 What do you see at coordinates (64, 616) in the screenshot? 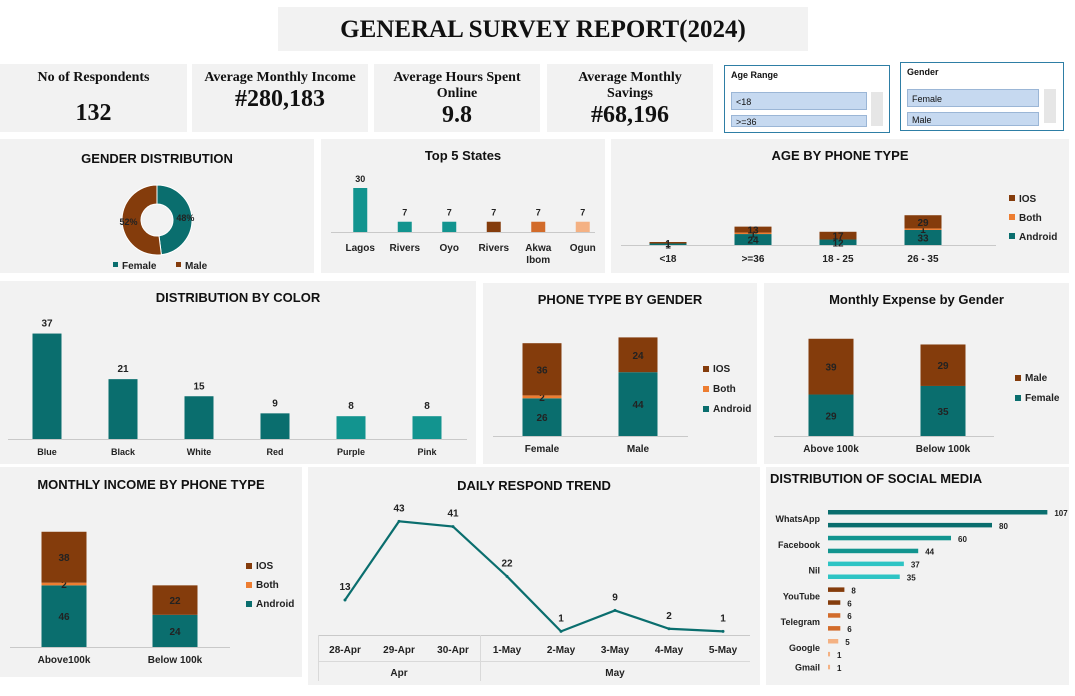
I see `bar-segment-android-above100k` at bounding box center [64, 616].